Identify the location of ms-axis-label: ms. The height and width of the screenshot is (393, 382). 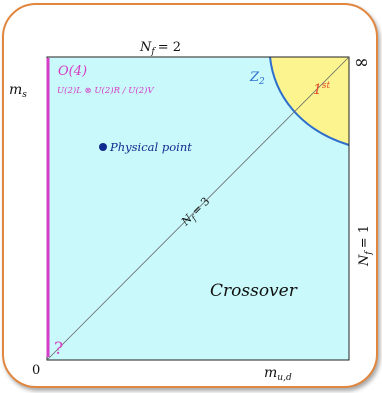
(18, 91).